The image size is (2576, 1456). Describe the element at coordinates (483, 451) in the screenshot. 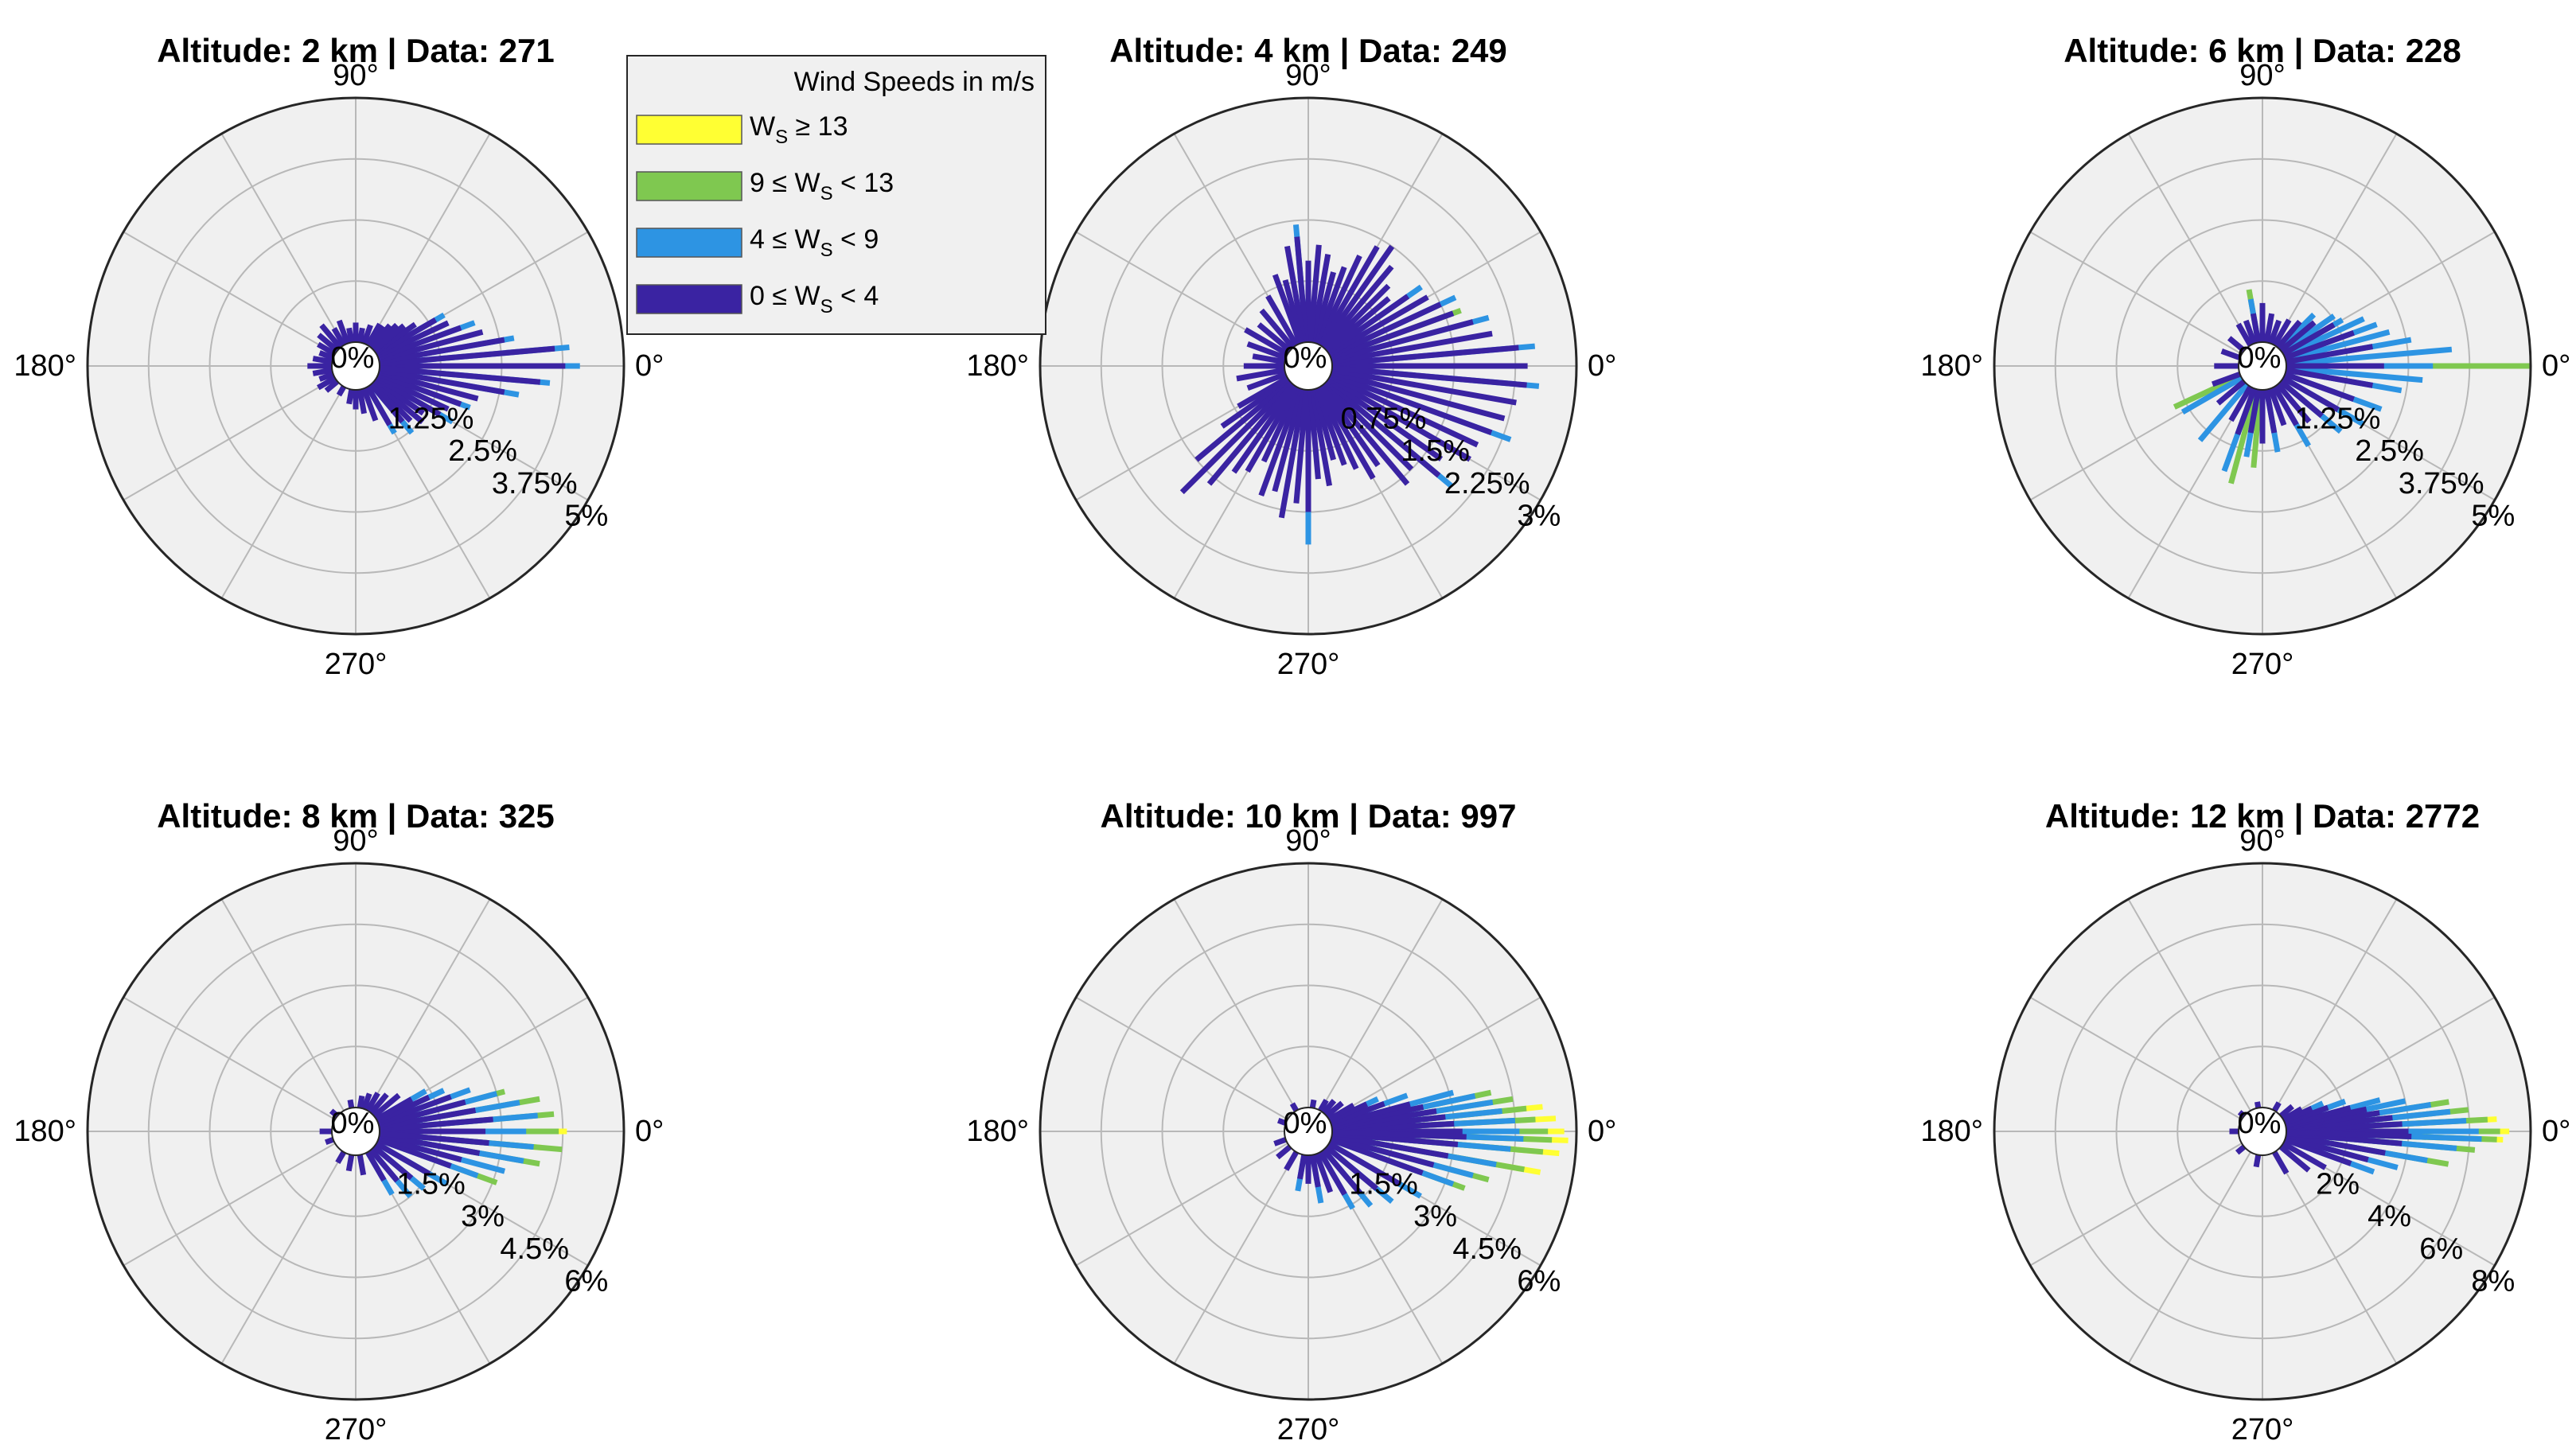

I see `r-tick-label: 2.5%` at that location.